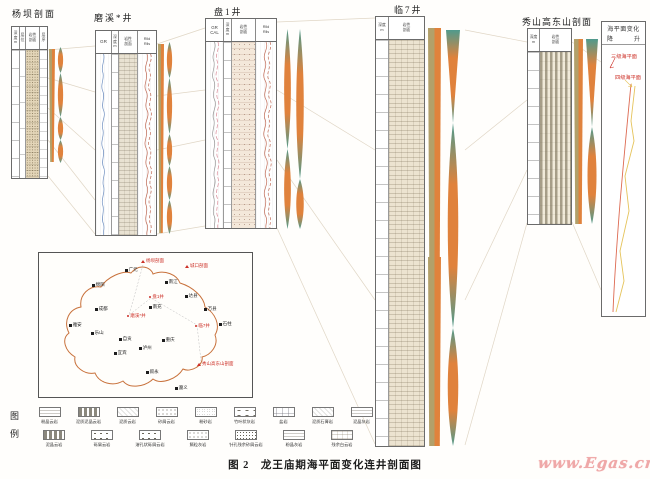 This screenshot has width=650, height=479. Describe the element at coordinates (170, 339) in the screenshot. I see `map-label-text: 重庆` at that location.